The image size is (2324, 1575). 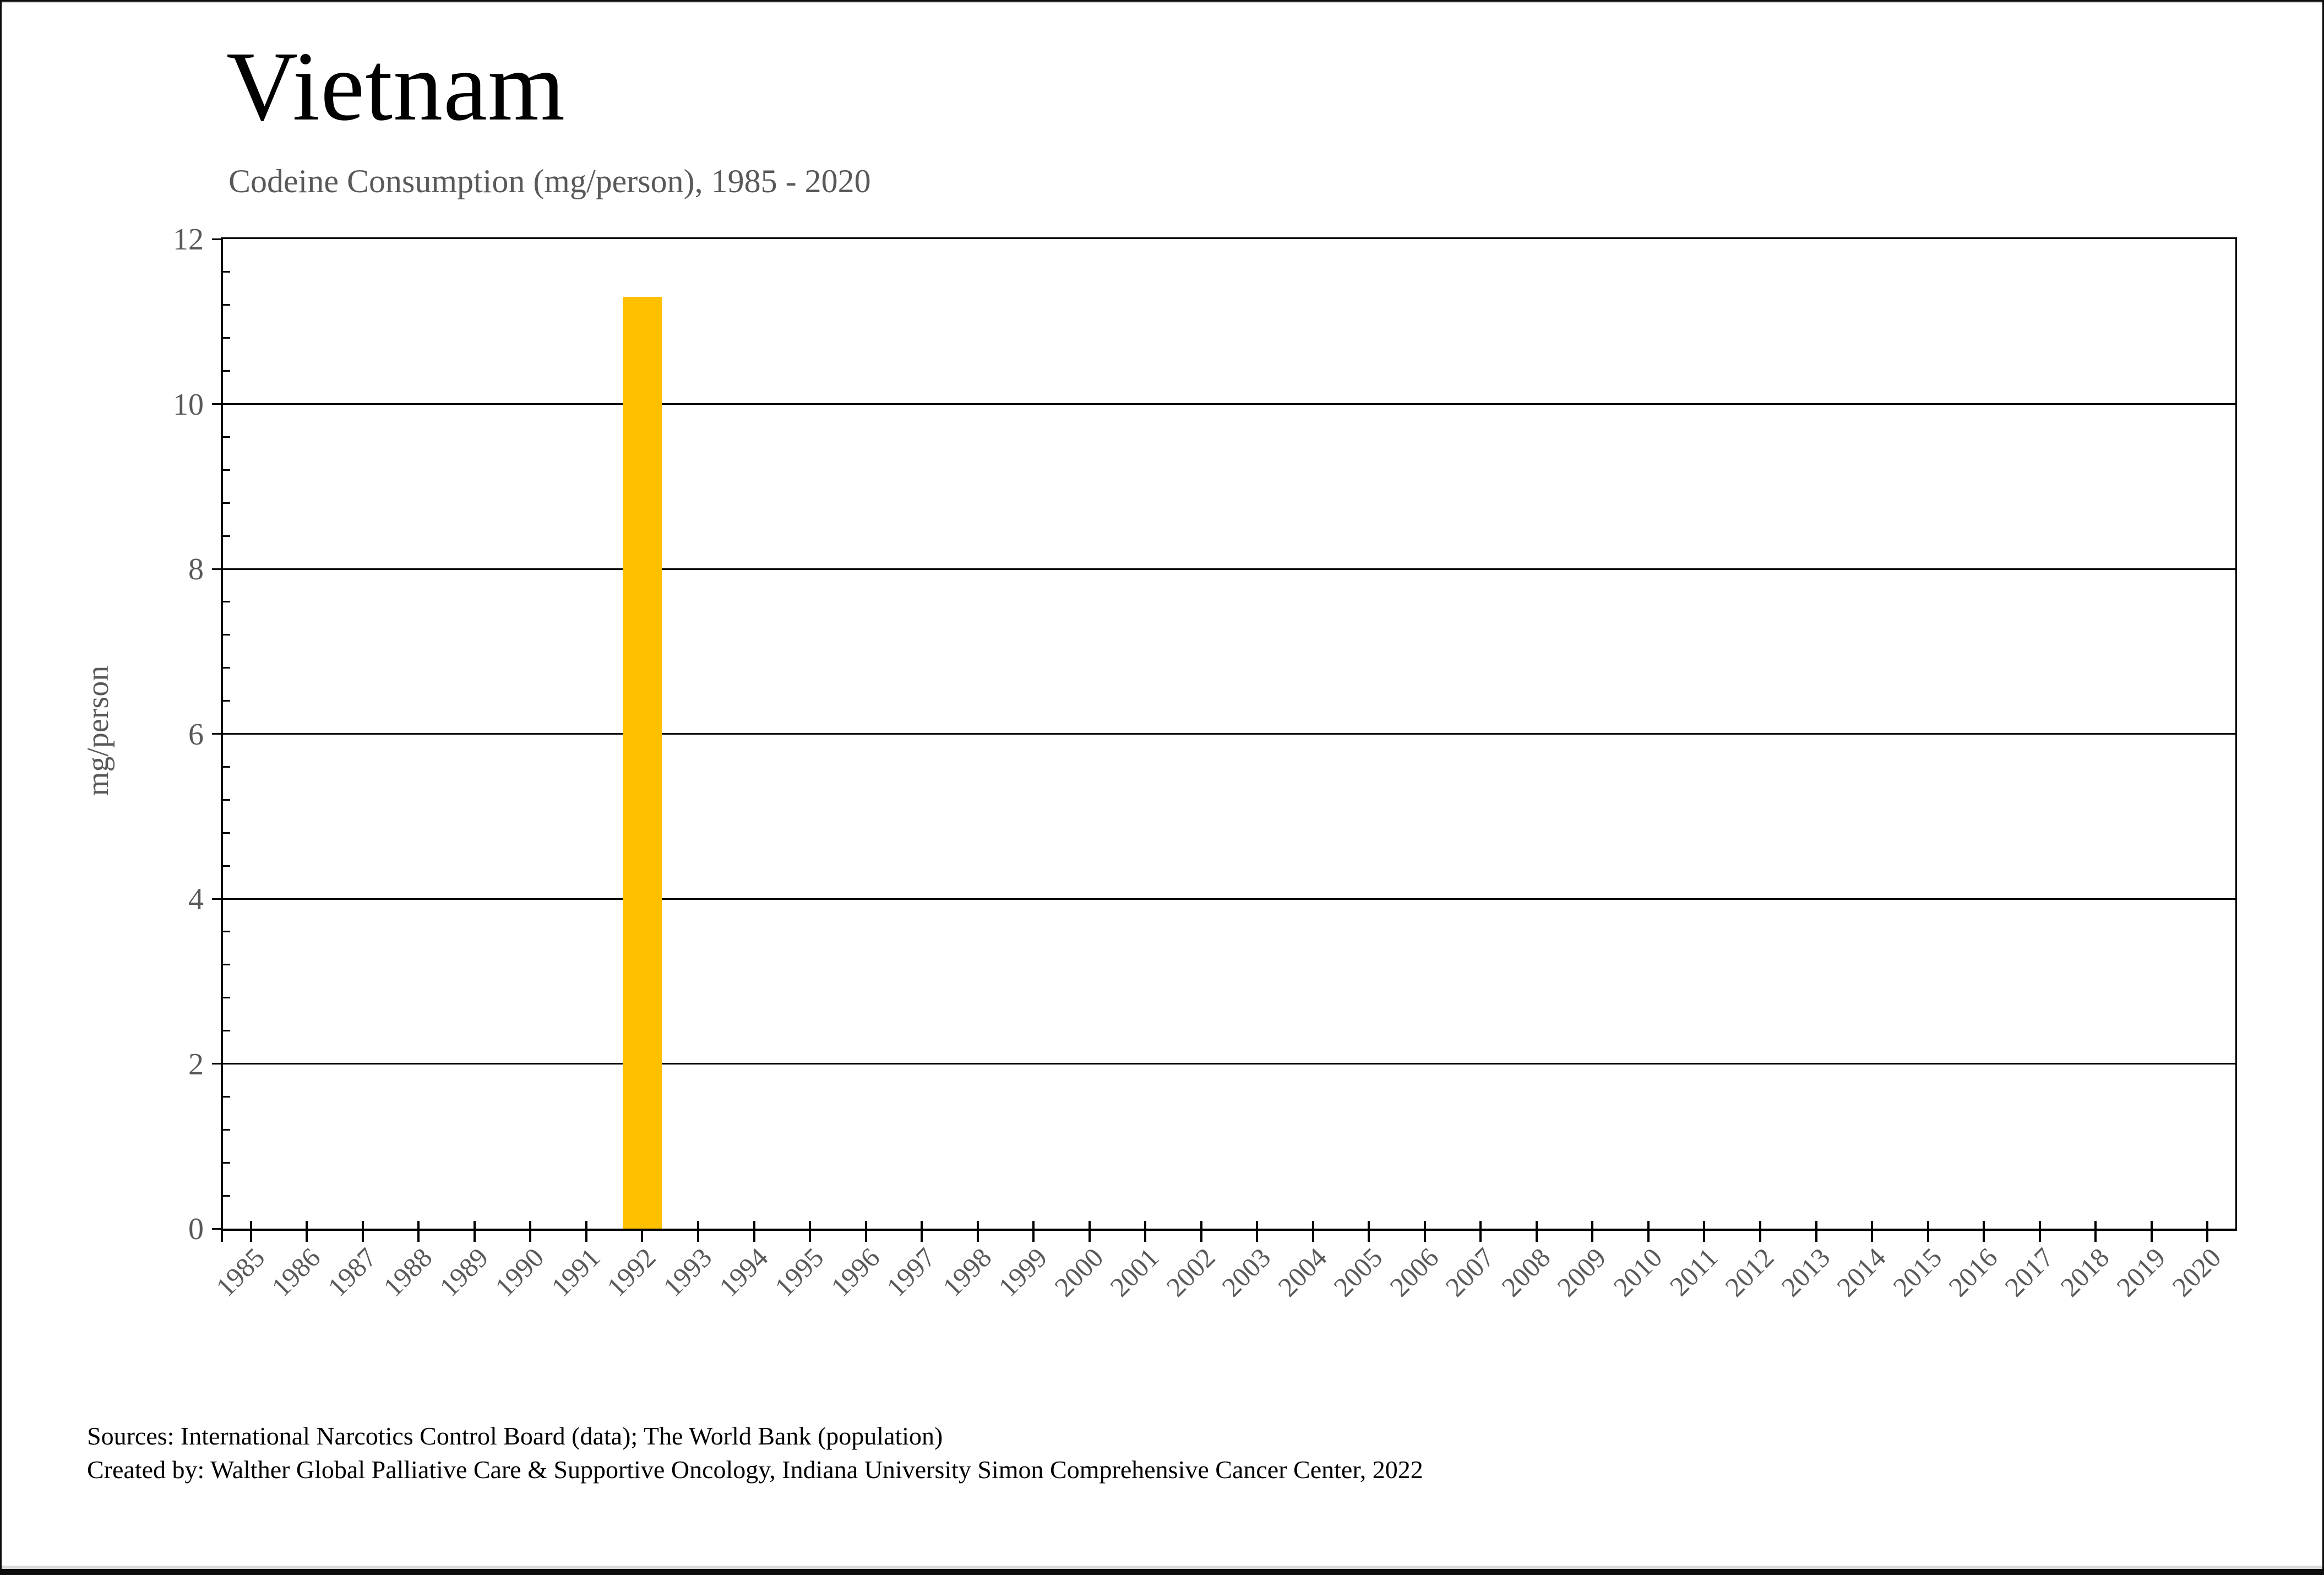 I want to click on x-tick-1998, so click(x=978, y=1231).